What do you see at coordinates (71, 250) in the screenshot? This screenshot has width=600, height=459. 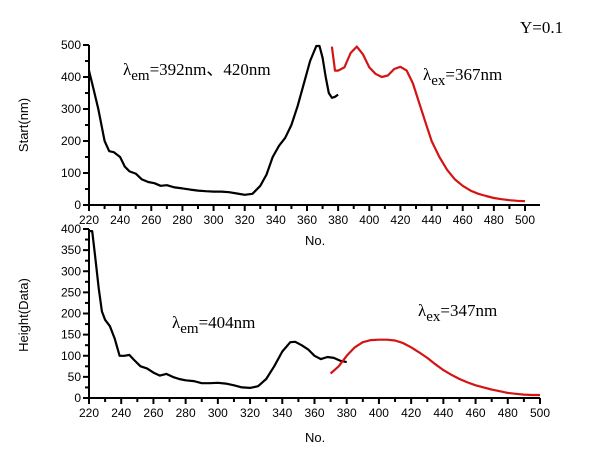 I see `y-tick-label: 350` at bounding box center [71, 250].